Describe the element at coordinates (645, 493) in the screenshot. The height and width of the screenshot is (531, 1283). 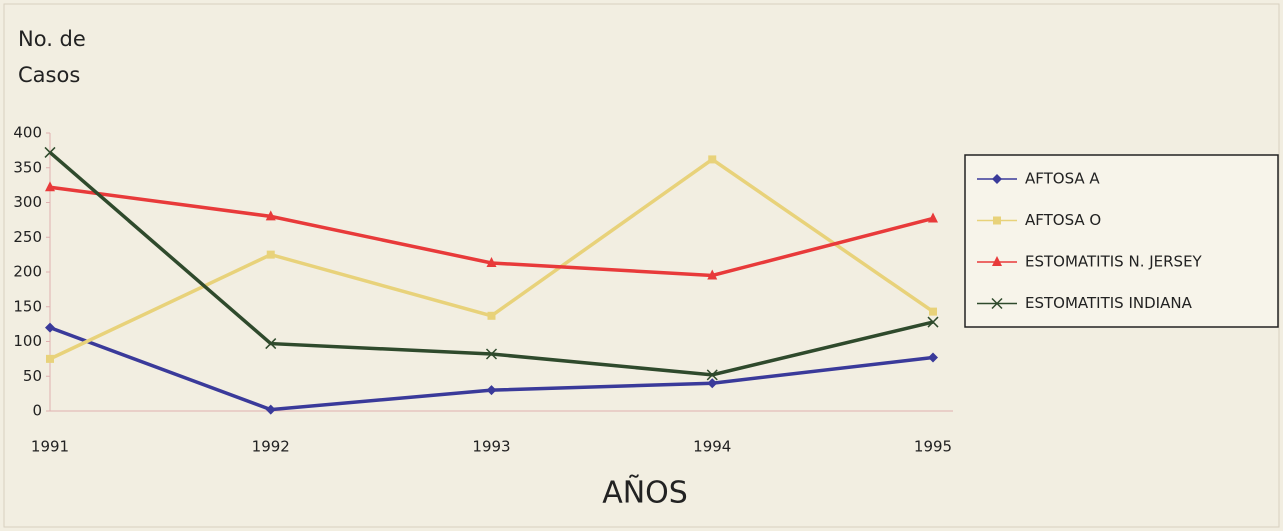
I see `x-axis-label: AÑOS` at that location.